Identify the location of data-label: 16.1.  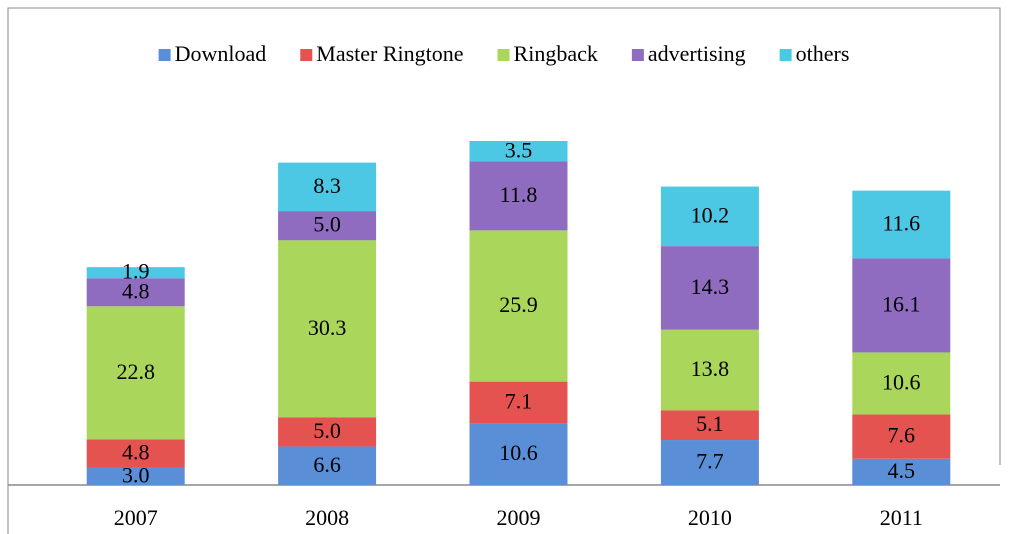
(901, 303).